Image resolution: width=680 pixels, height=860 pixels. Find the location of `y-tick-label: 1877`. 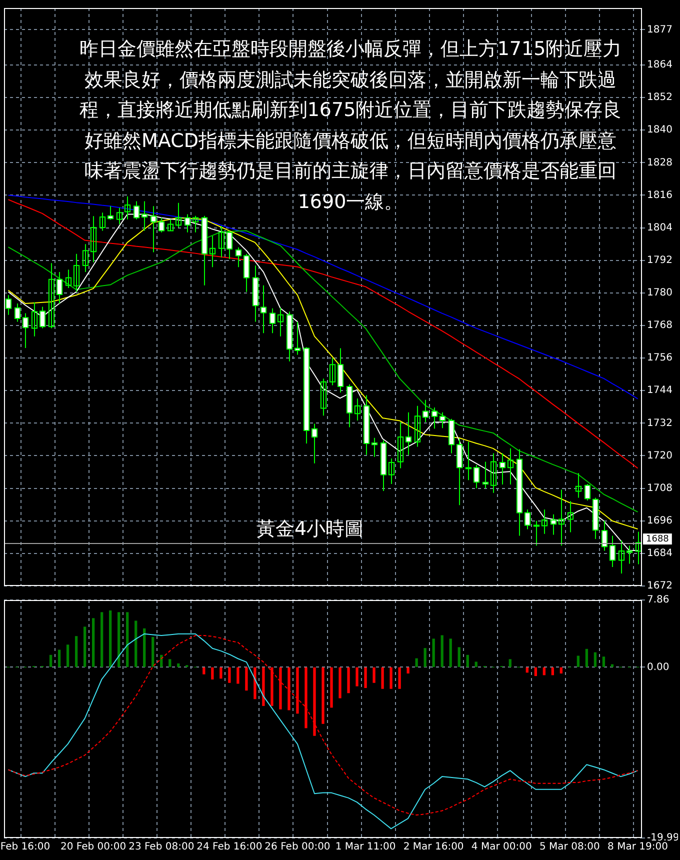

y-tick-label: 1877 is located at coordinates (659, 30).